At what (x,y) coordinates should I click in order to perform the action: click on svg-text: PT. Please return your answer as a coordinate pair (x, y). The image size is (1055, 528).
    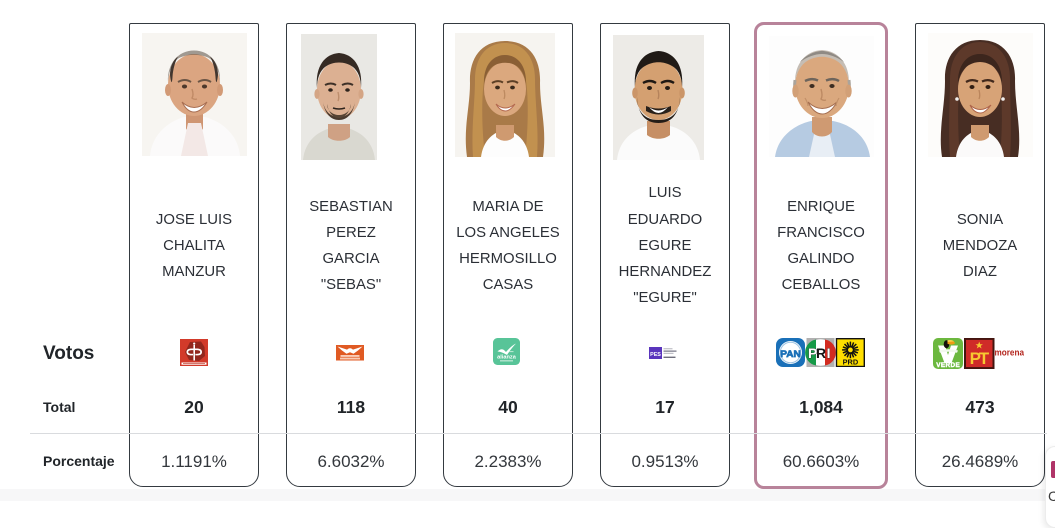
    Looking at the image, I should click on (980, 358).